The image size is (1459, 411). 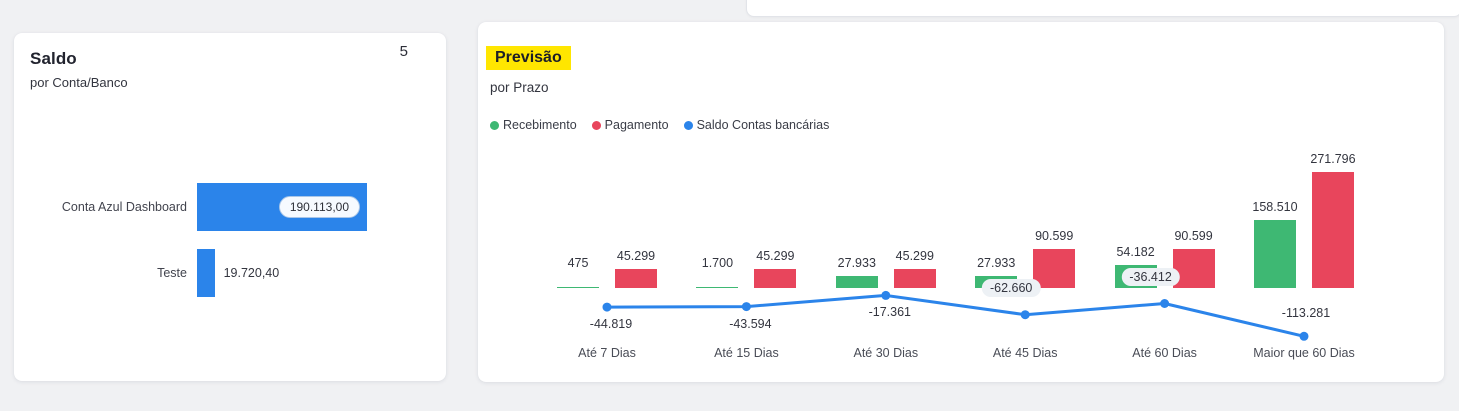 I want to click on saldo-bar-area: 190.113,00, so click(x=316, y=207).